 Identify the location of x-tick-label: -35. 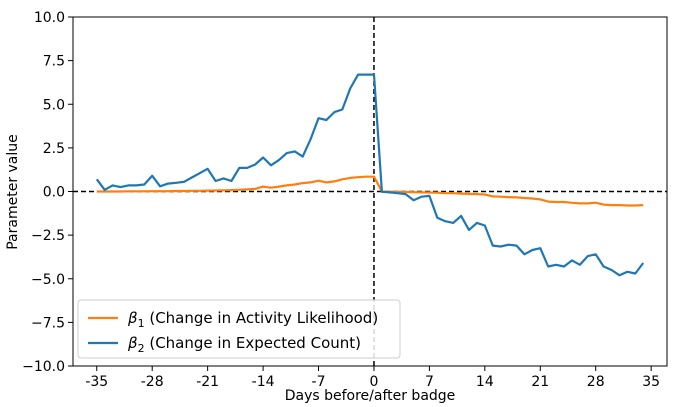
(96, 382).